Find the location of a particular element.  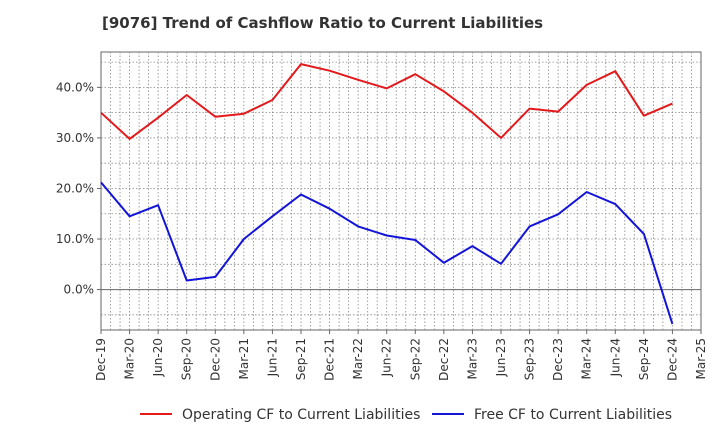

x-tick-label: Mar-21 is located at coordinates (244, 358).